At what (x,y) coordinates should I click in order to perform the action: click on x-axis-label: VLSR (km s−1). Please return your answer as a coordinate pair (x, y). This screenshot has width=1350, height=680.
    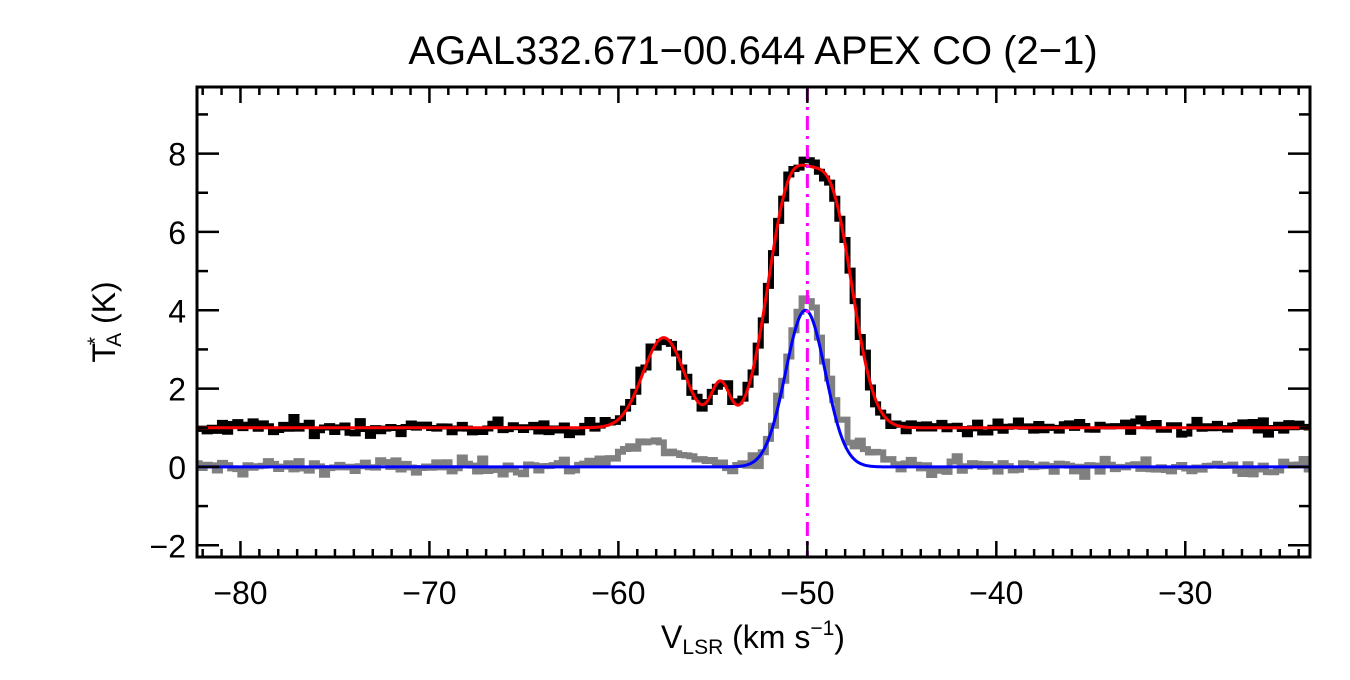
    Looking at the image, I should click on (753, 638).